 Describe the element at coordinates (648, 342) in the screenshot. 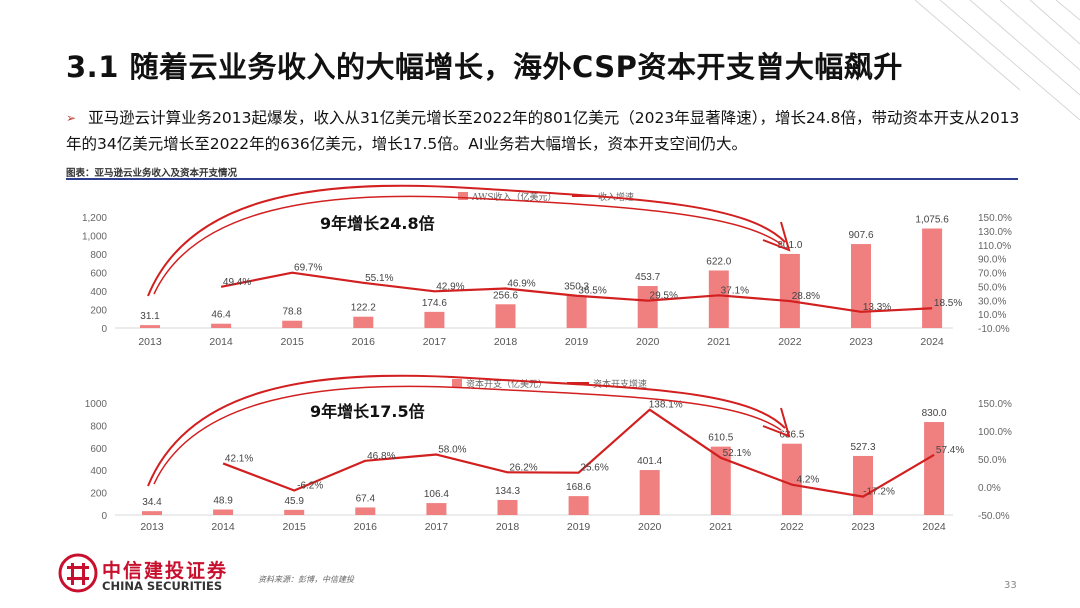

I see `x-tick-label: 2020` at that location.